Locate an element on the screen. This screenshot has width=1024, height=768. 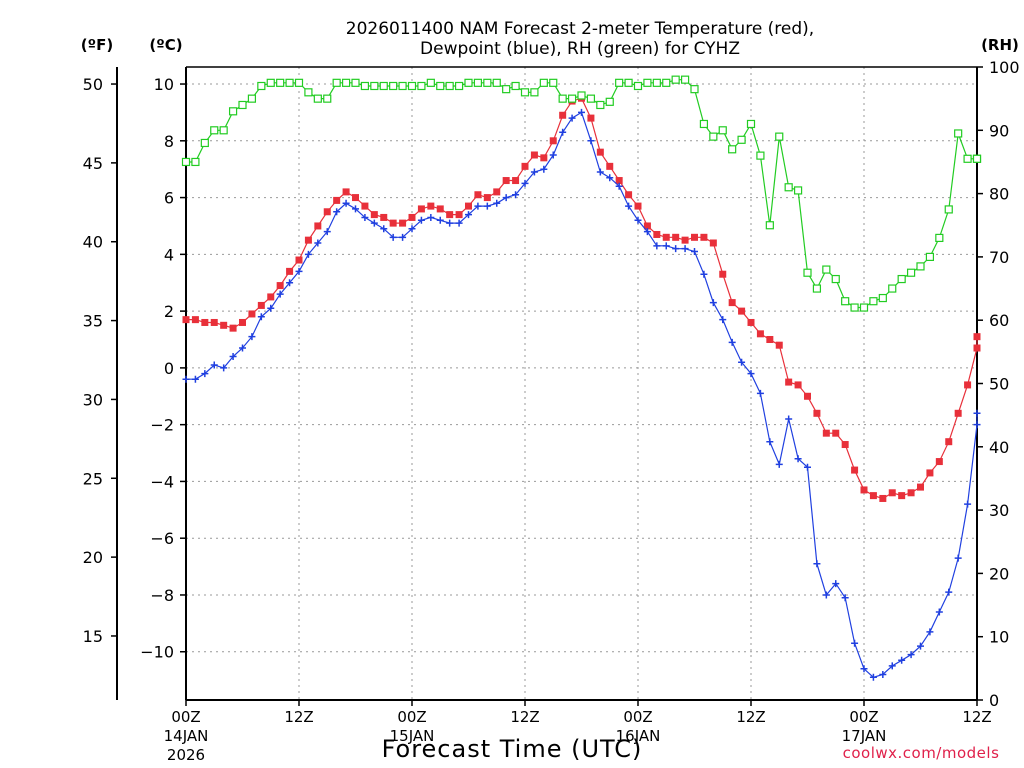
fahrenheit-tick-label: 50 is located at coordinates (93, 84).